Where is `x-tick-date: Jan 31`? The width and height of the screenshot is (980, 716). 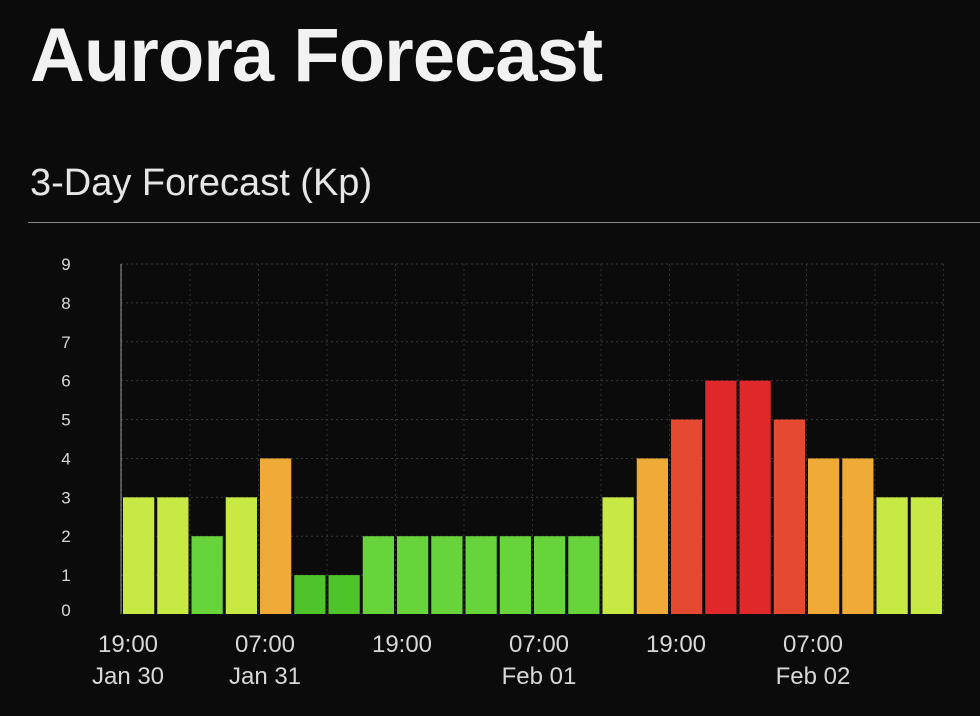
x-tick-date: Jan 31 is located at coordinates (265, 676).